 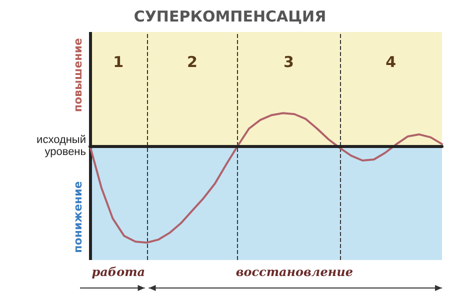 What do you see at coordinates (78, 75) in the screenshot?
I see `text: повышение` at bounding box center [78, 75].